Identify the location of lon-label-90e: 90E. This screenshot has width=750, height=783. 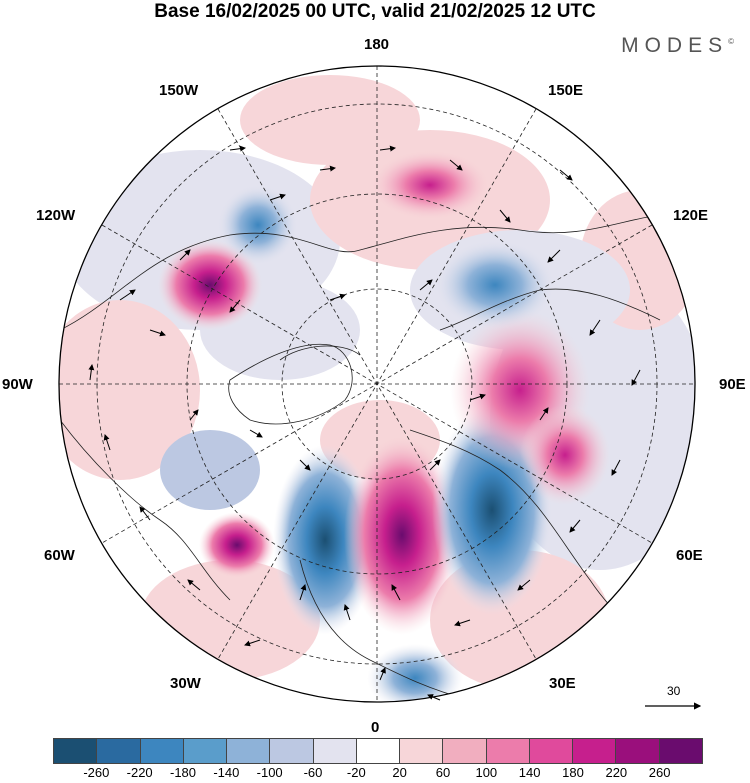
(732, 384).